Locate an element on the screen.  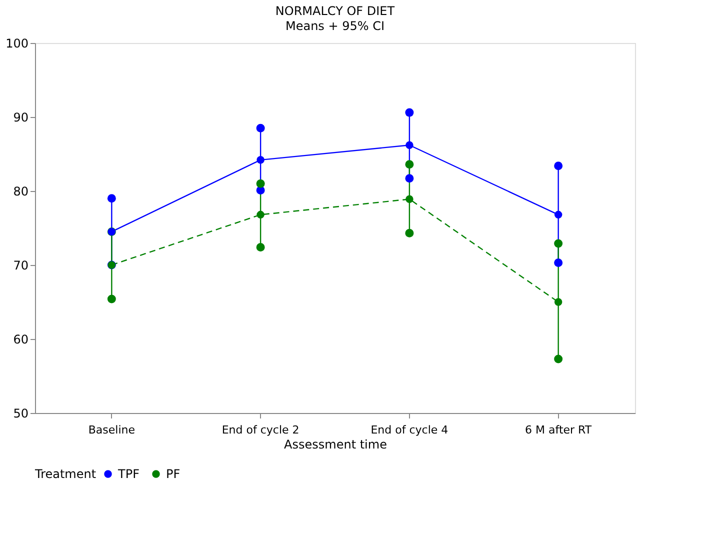
legend-label: PF is located at coordinates (173, 474).